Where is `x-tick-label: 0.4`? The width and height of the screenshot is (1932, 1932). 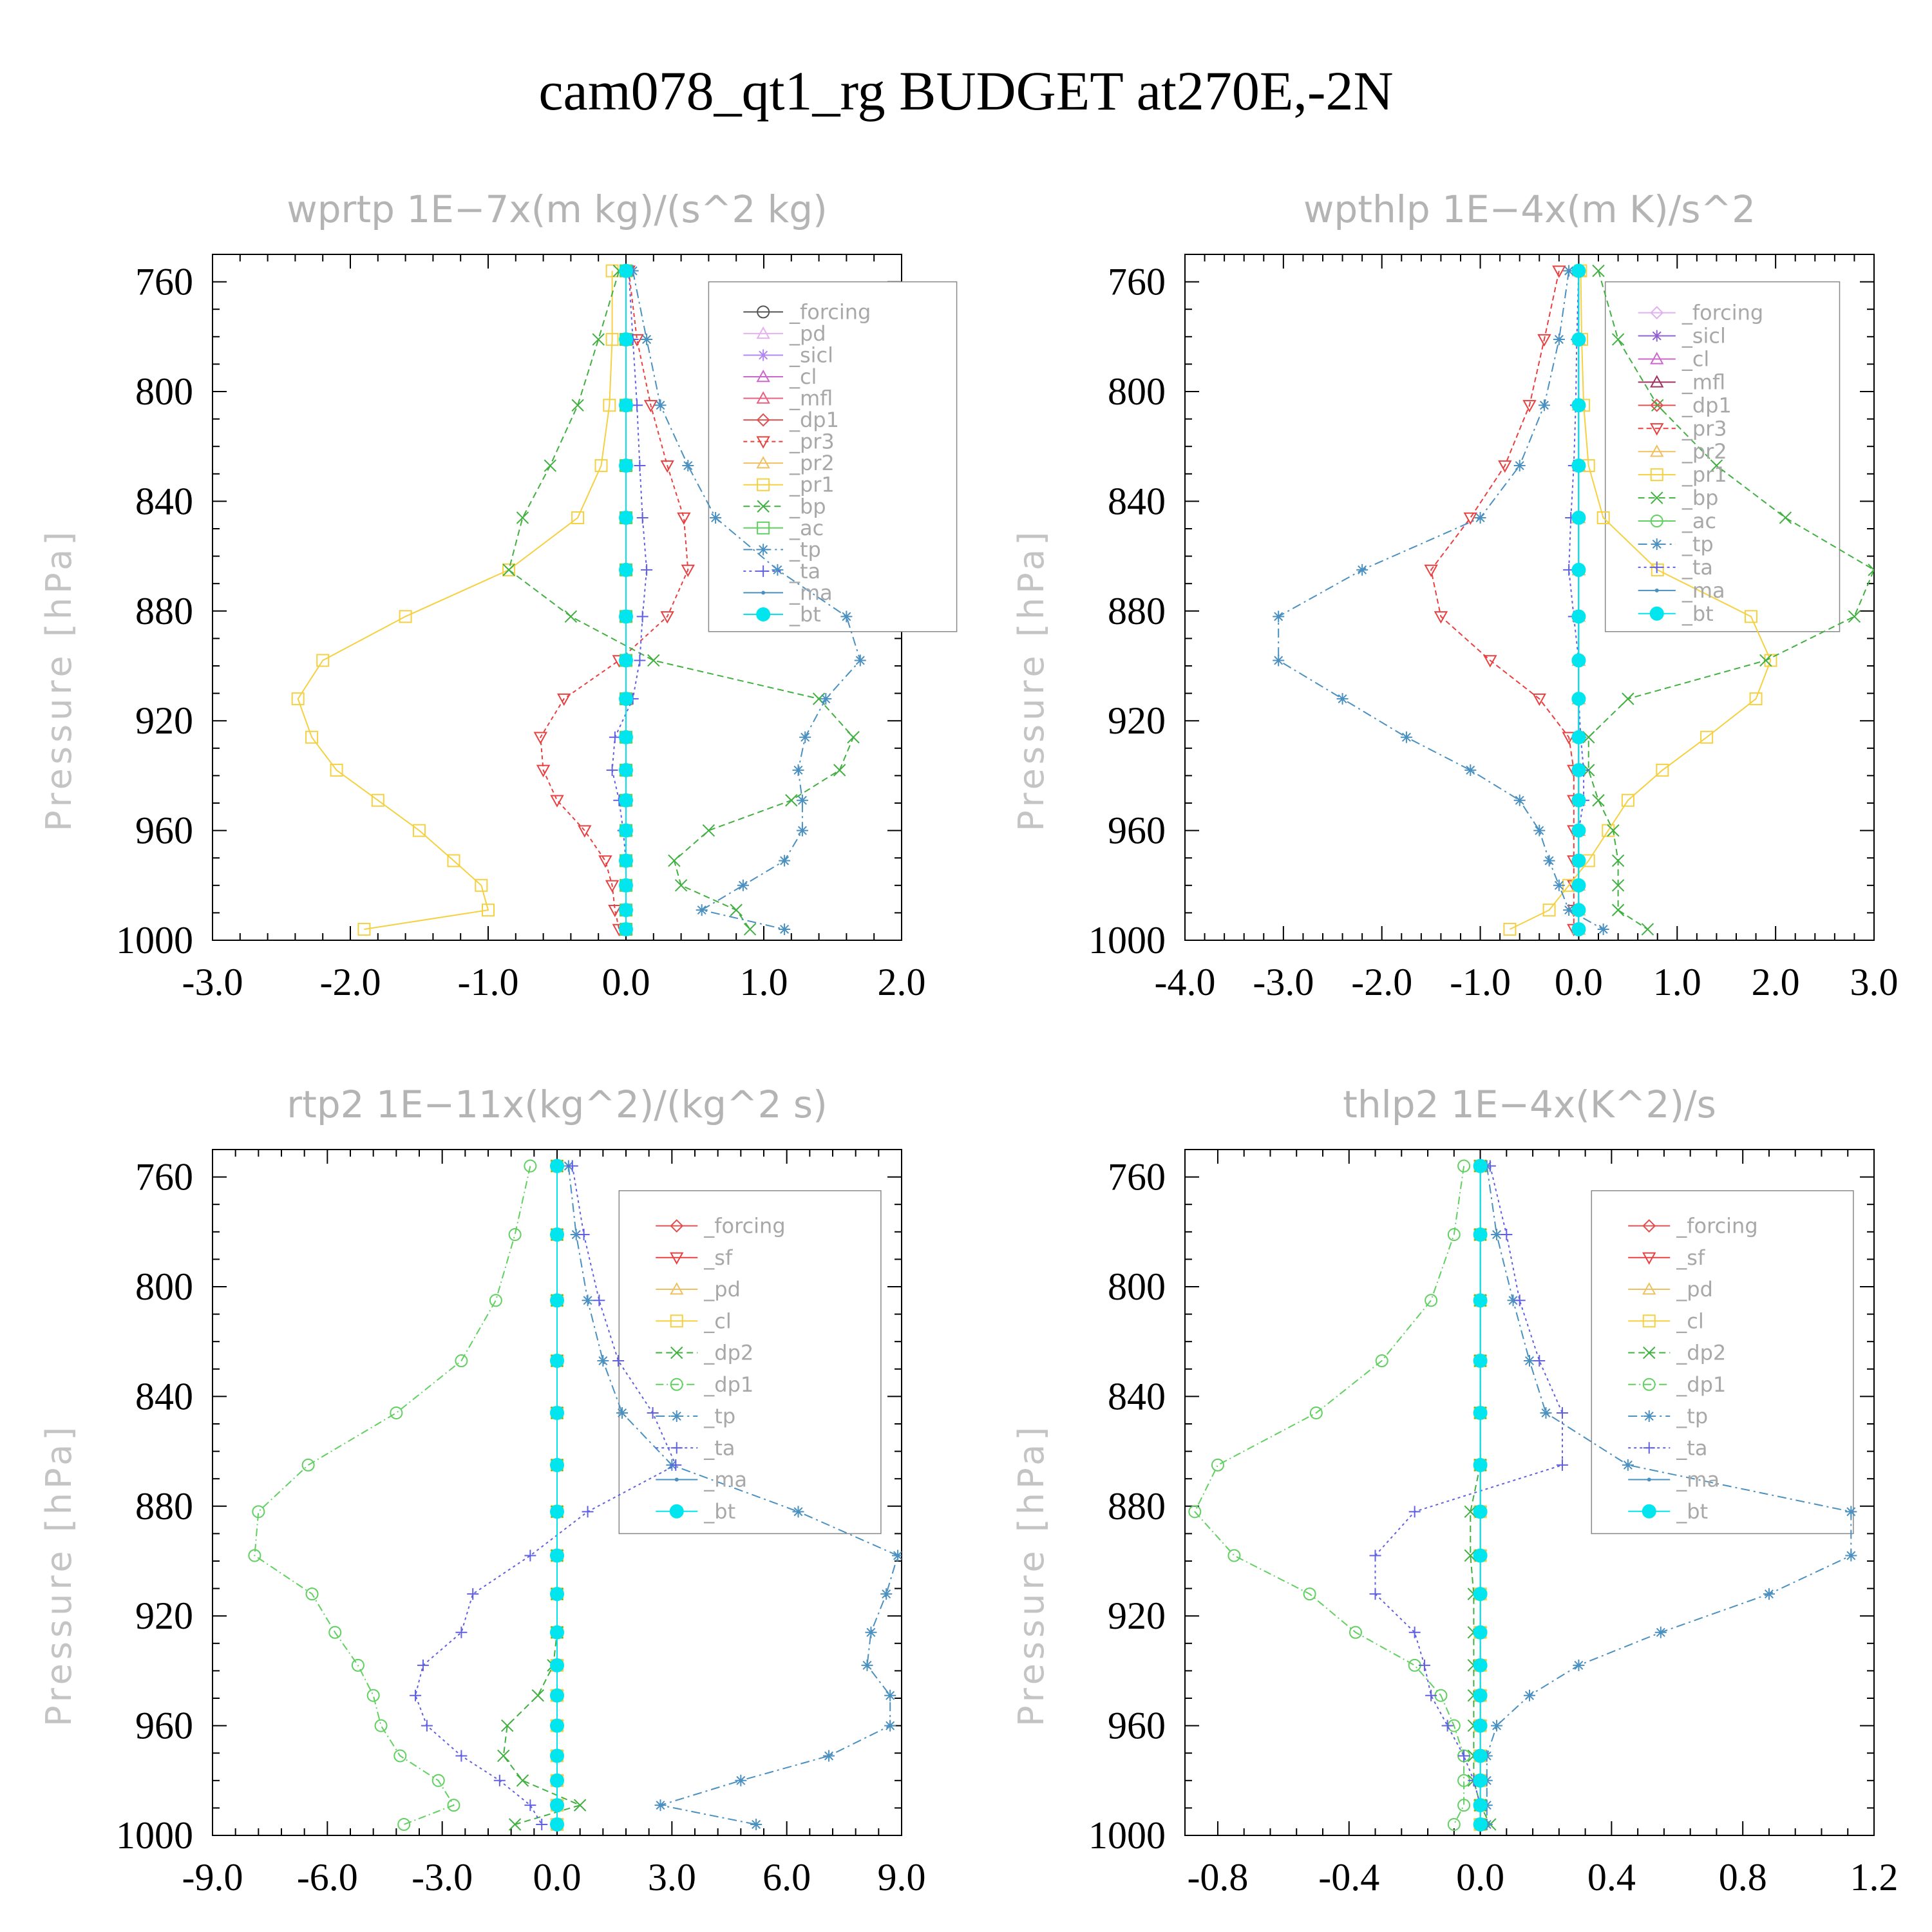
x-tick-label: 0.4 is located at coordinates (1611, 1878).